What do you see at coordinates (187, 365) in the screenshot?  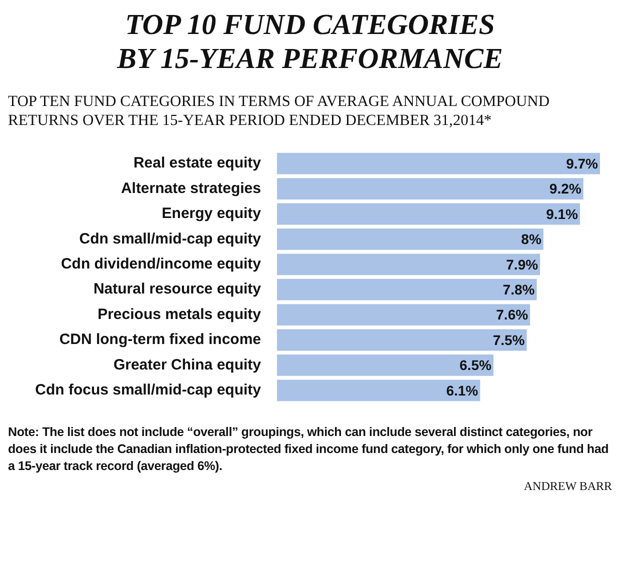 I see `y-tick-label: Greater China equity` at bounding box center [187, 365].